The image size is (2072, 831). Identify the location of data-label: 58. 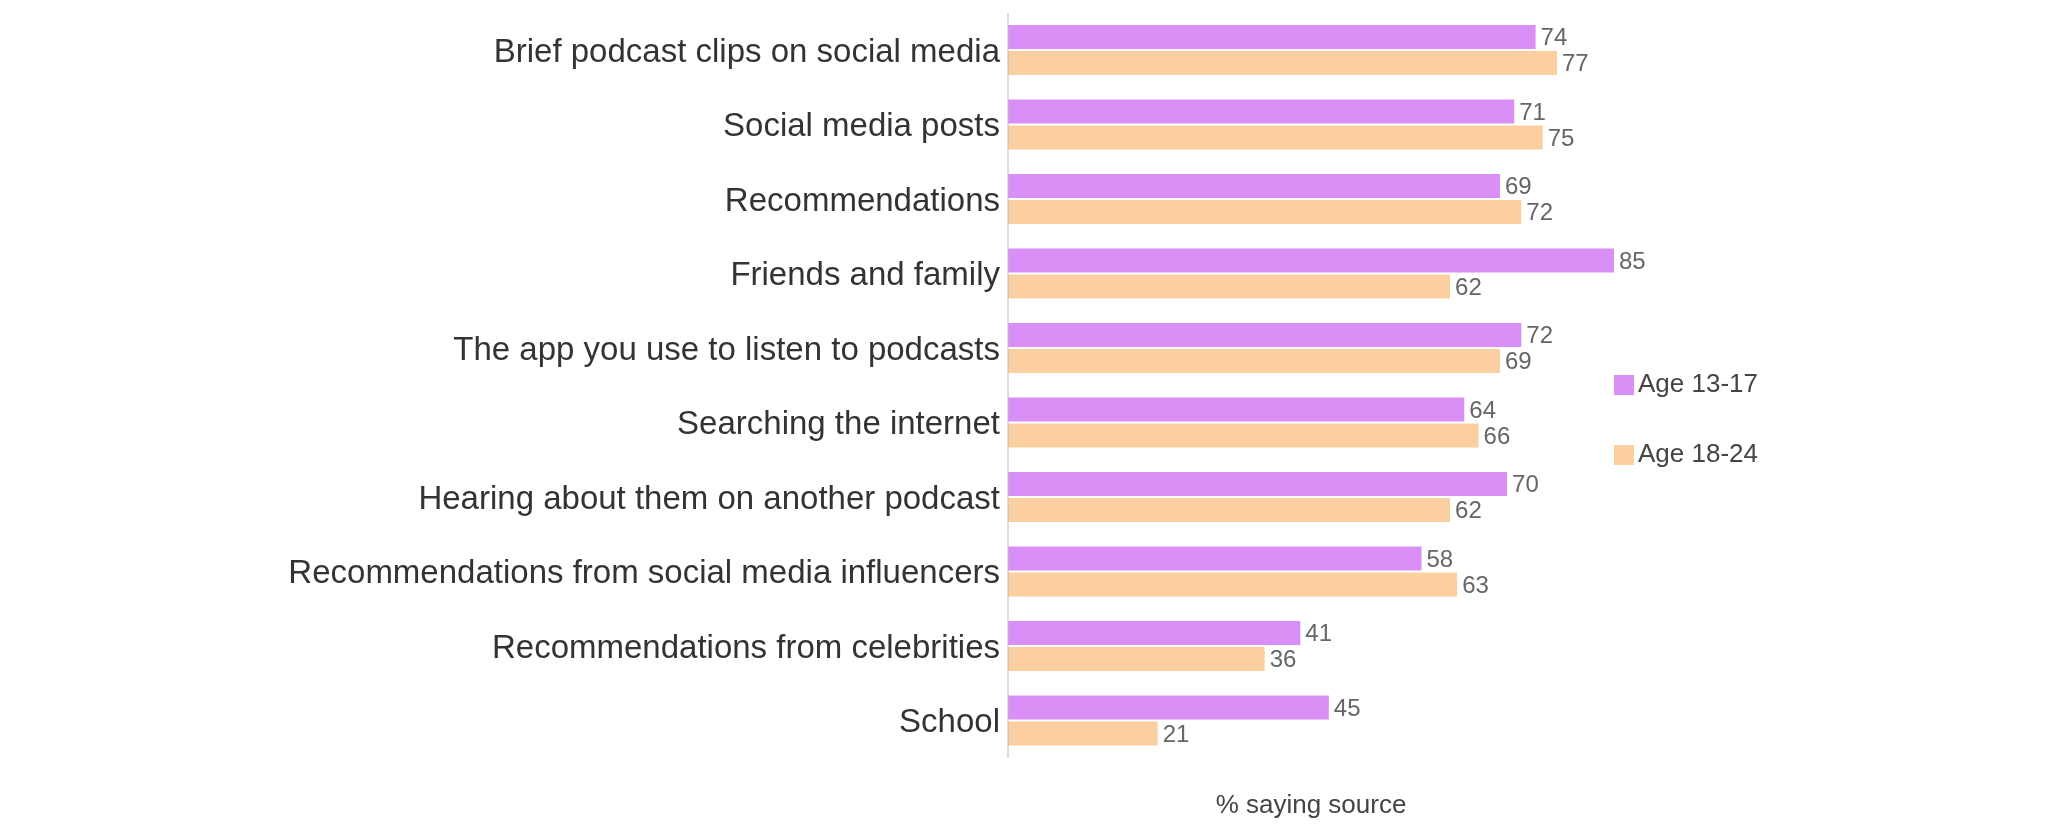
(1440, 558).